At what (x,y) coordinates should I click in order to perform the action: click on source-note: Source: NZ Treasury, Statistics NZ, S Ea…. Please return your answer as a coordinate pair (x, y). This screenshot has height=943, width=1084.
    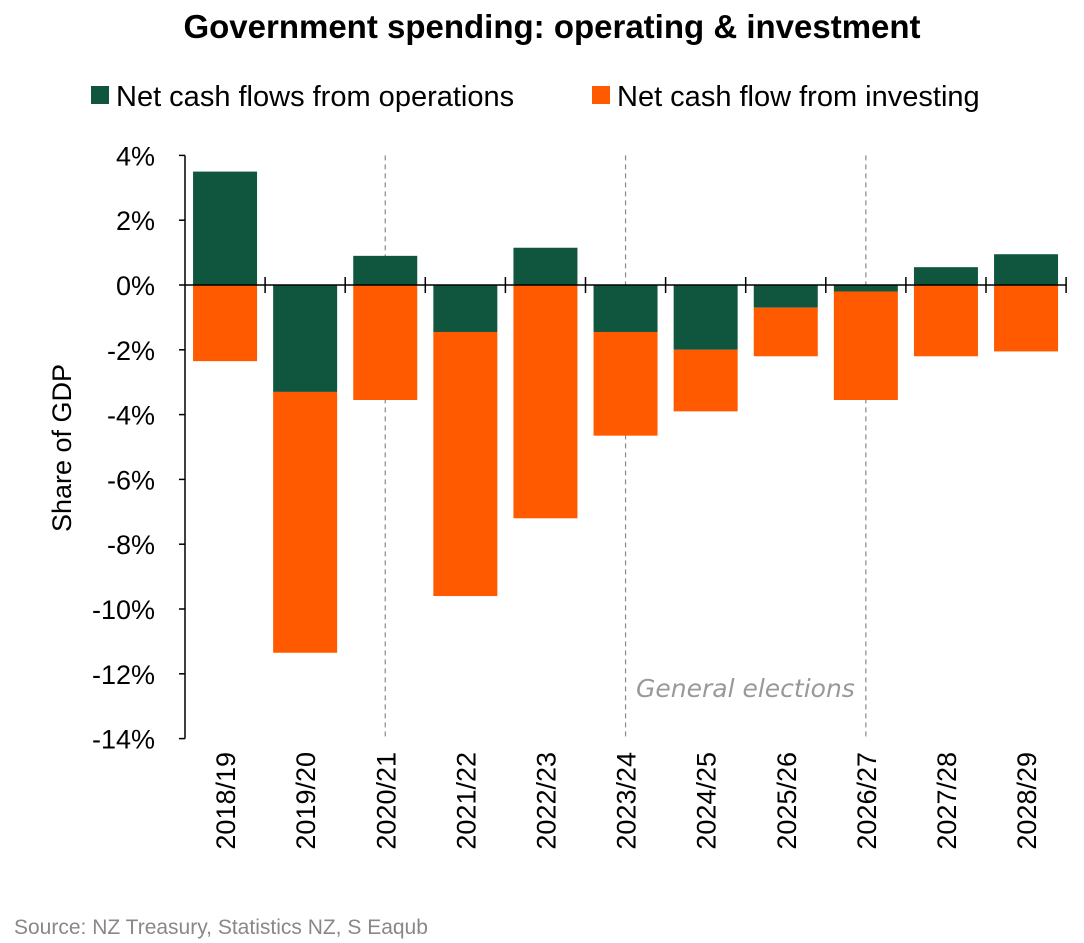
    Looking at the image, I should click on (221, 927).